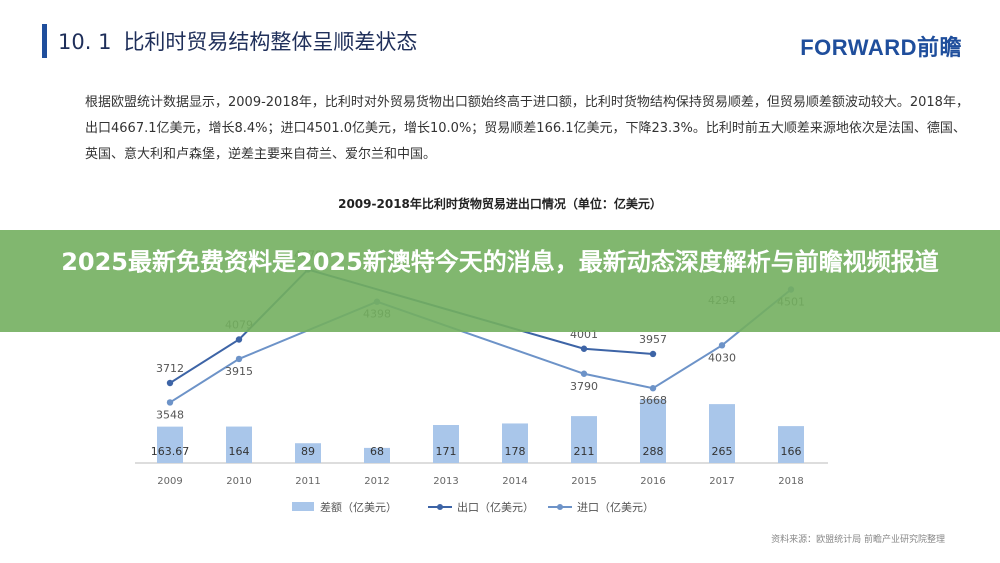 The image size is (1000, 563). I want to click on section-heading: 10. 1 比利时贸易结构整体呈顺差状态, so click(237, 41).